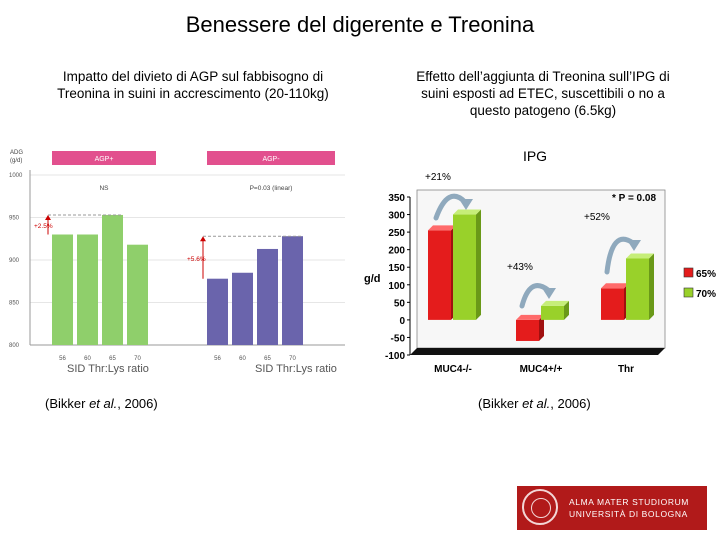 The width and height of the screenshot is (720, 540). Describe the element at coordinates (16, 176) in the screenshot. I see `left-ytick-label: 1000` at that location.